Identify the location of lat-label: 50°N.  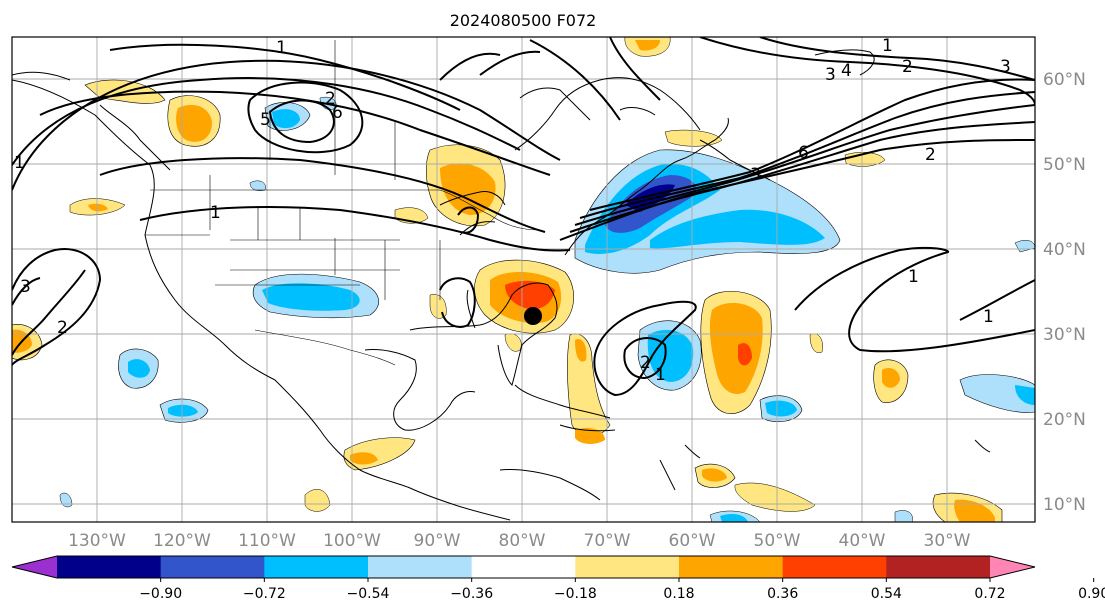
(1064, 165).